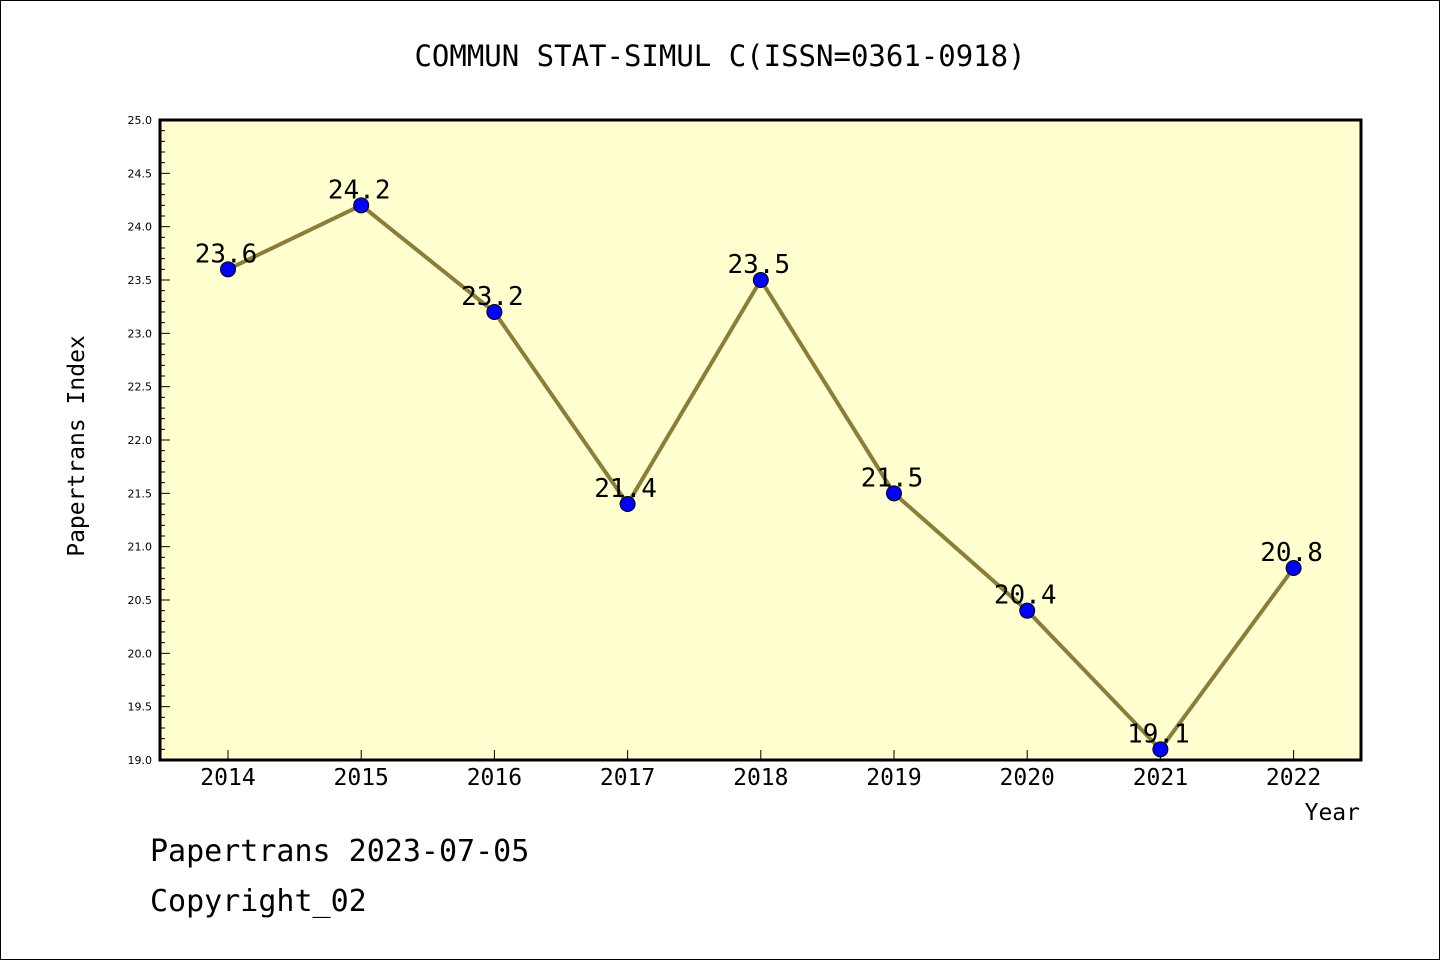 This screenshot has width=1440, height=960. Describe the element at coordinates (719, 56) in the screenshot. I see `chart-title: COMMUN STAT-SIMUL C(ISSN=0361-0918)` at that location.